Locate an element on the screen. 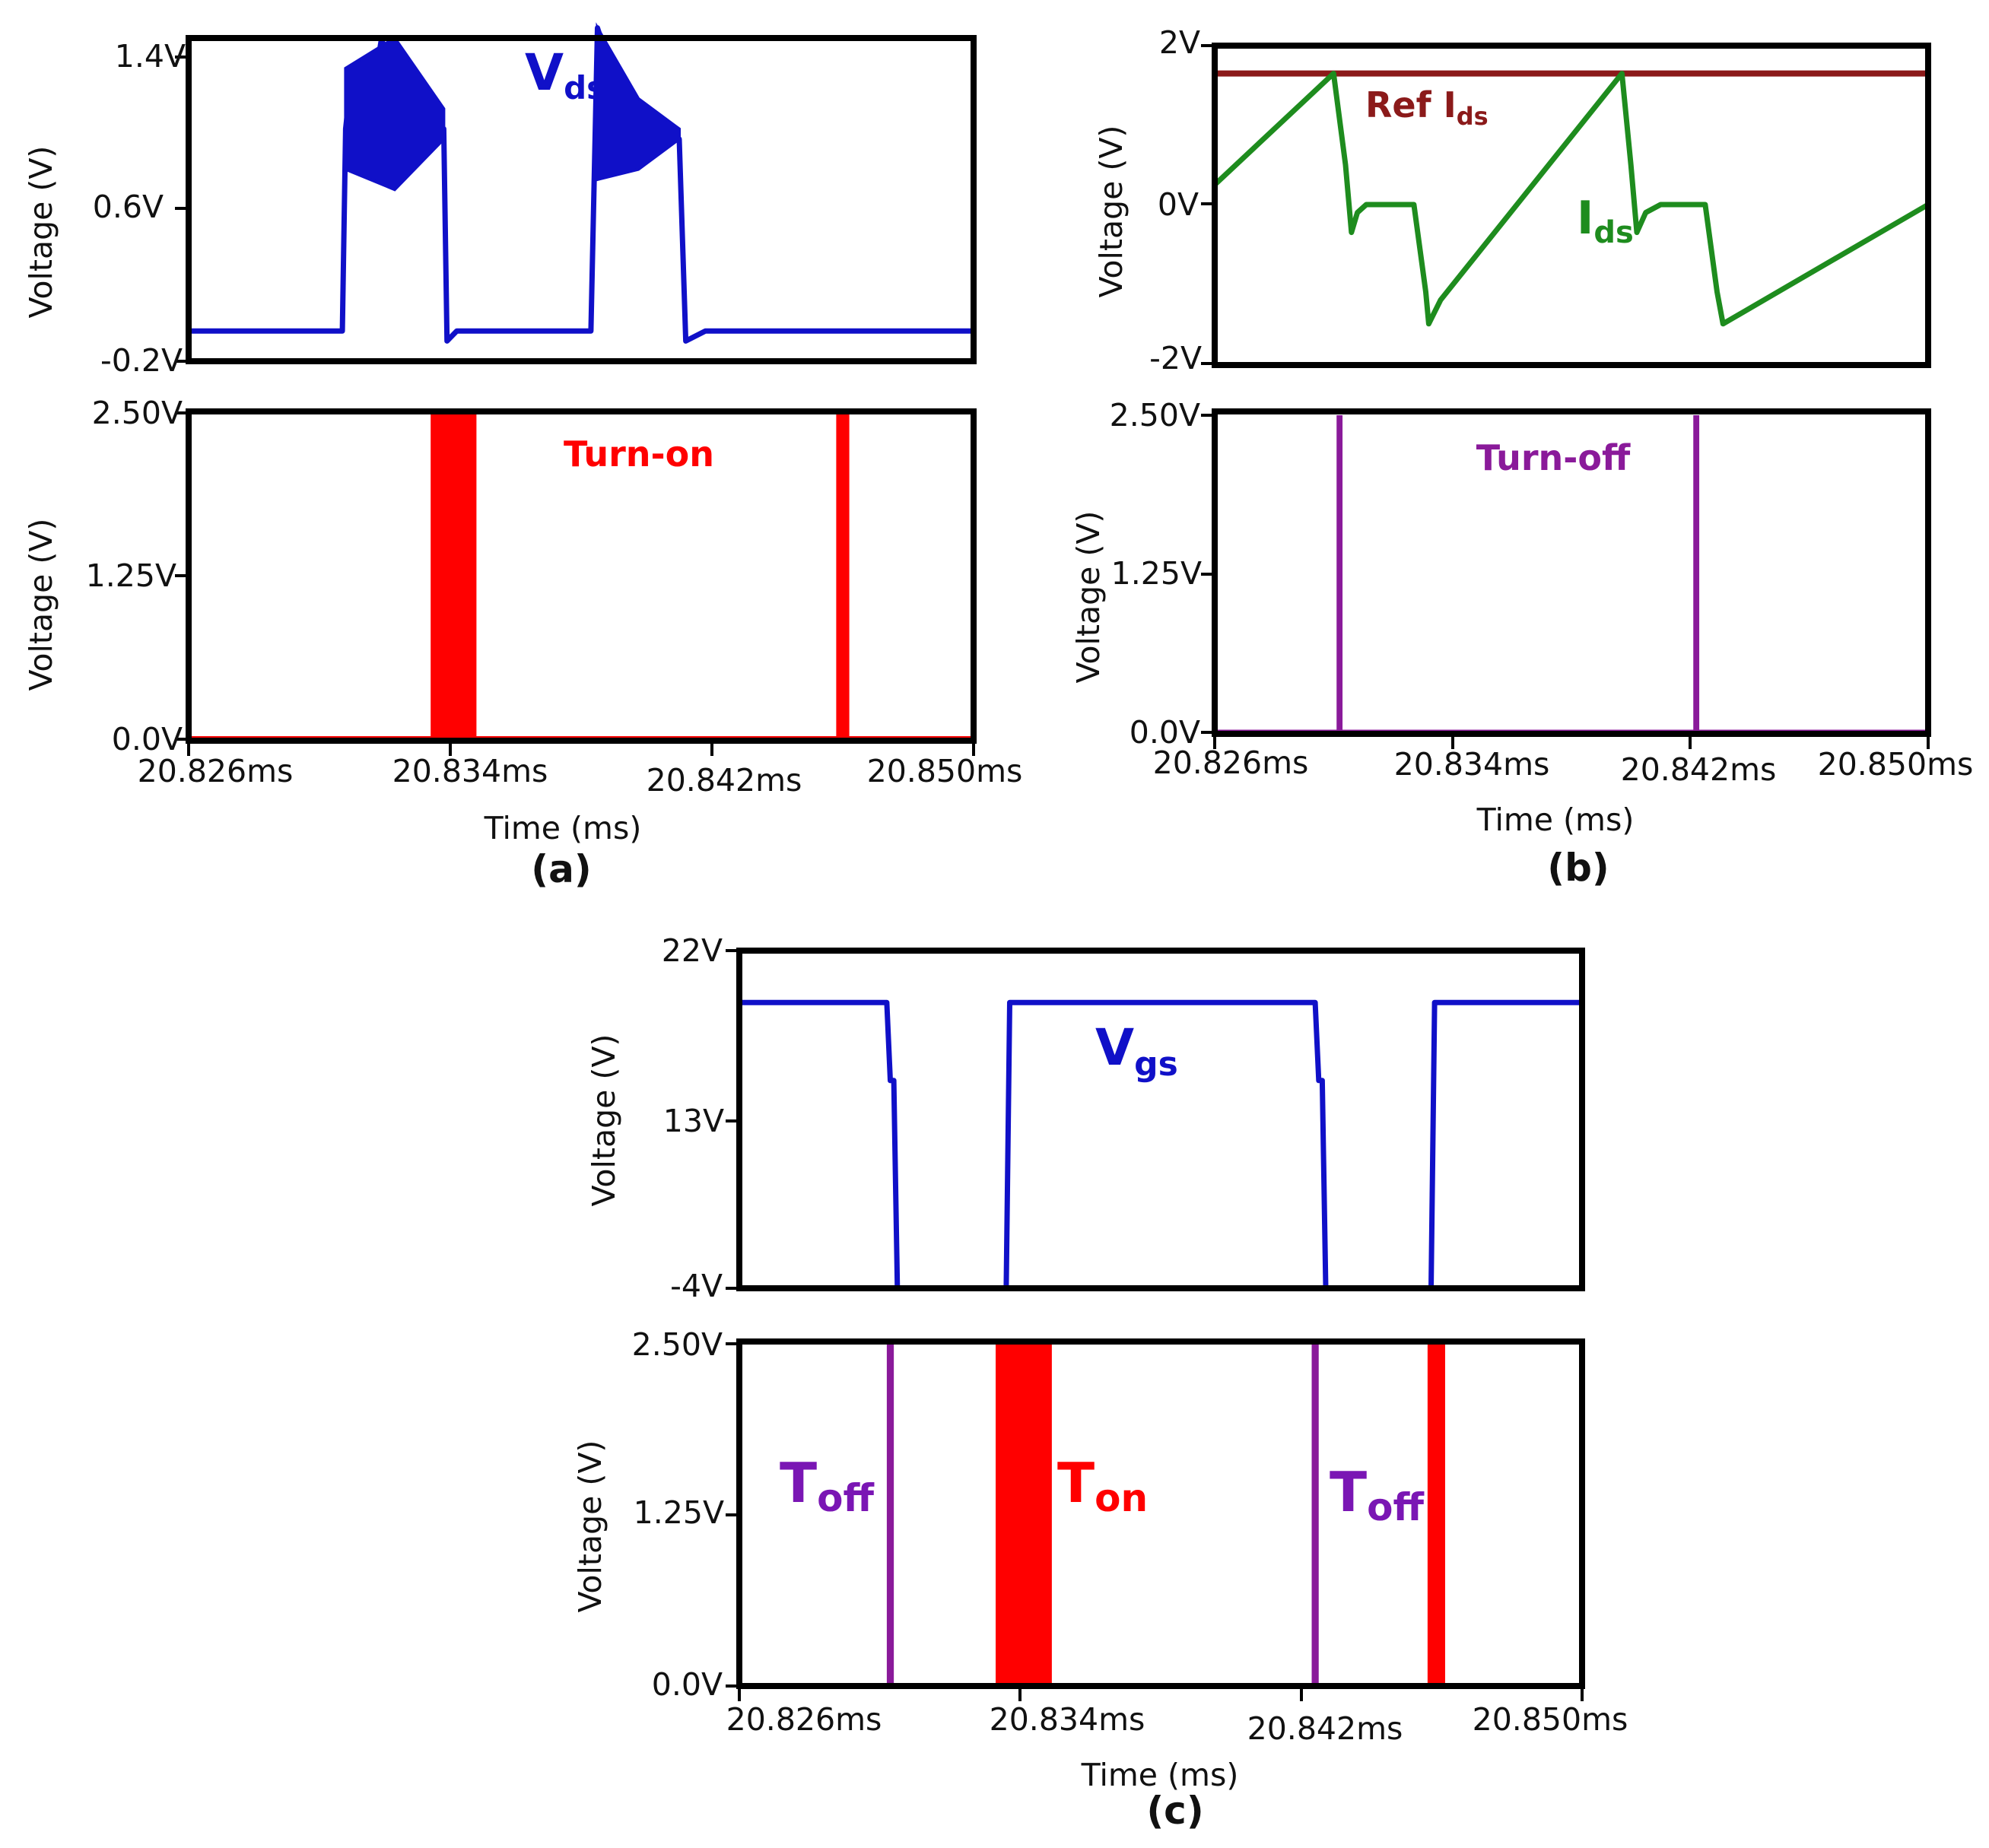  b-top-ytick-label: 2V is located at coordinates (1179, 42).